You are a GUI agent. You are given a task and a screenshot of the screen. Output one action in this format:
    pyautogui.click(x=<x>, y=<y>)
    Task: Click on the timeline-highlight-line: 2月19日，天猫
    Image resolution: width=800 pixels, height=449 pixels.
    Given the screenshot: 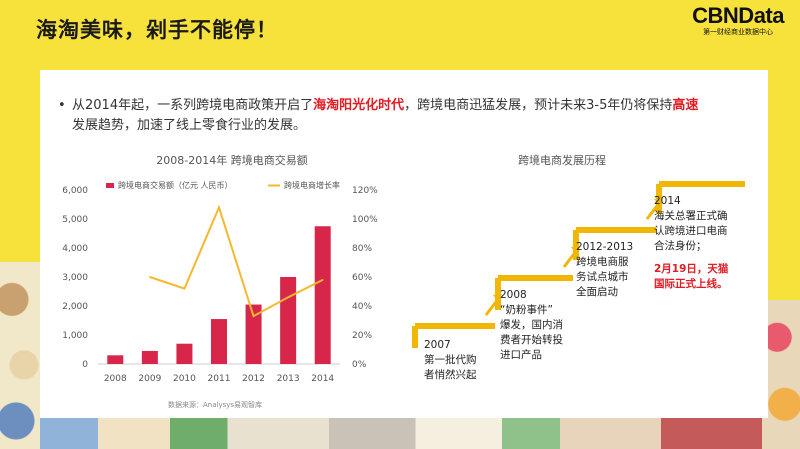 What is the action you would take?
    pyautogui.click(x=691, y=269)
    